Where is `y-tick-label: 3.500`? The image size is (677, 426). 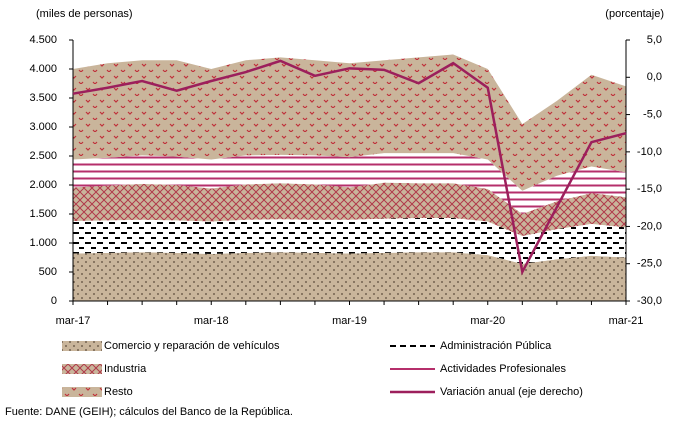 y-tick-label: 3.500 is located at coordinates (43, 98).